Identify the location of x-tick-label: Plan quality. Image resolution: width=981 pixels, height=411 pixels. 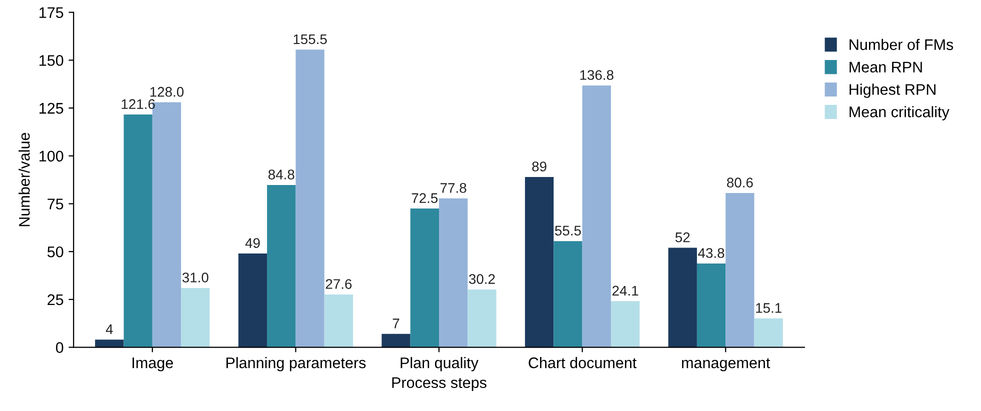
(439, 364).